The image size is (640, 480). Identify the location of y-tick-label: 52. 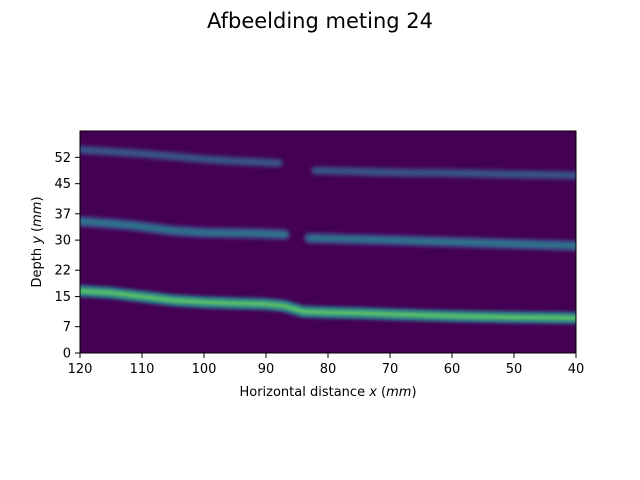
(62, 158).